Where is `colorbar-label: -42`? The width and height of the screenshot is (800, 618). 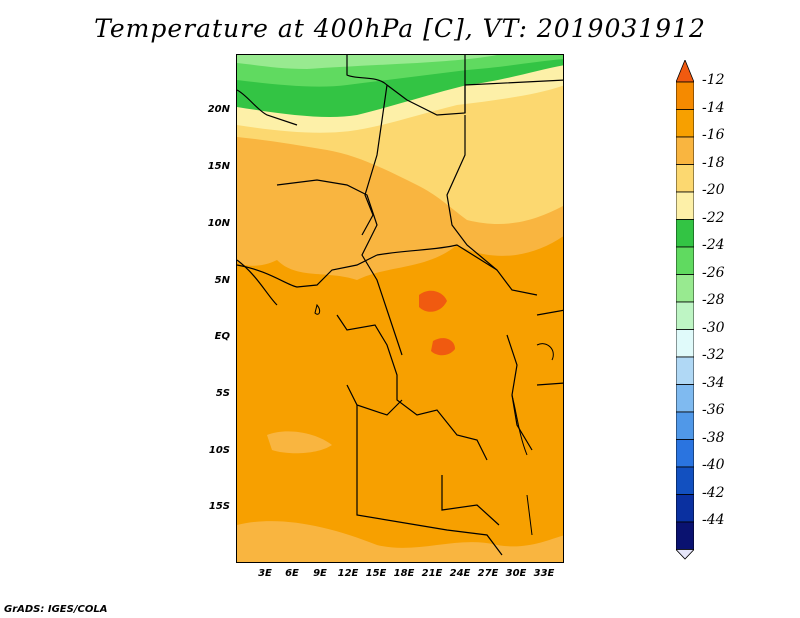
colorbar-label: -42 is located at coordinates (713, 492).